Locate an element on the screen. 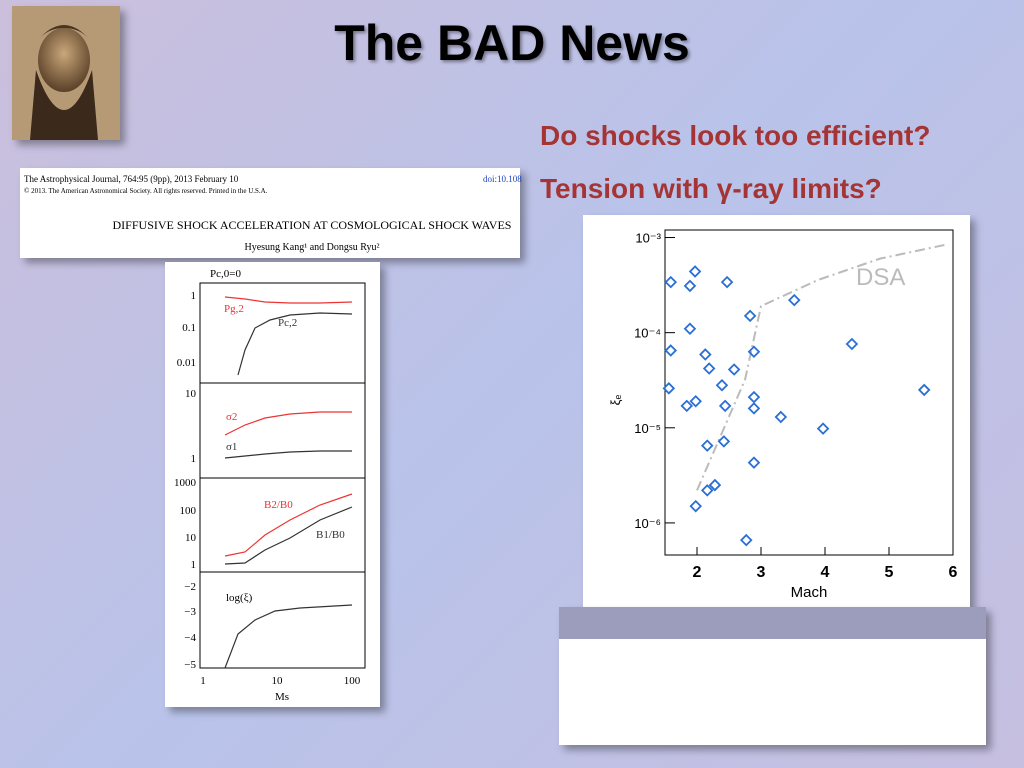 The width and height of the screenshot is (1024, 768). y-tick-label: 1000 is located at coordinates (185, 483).